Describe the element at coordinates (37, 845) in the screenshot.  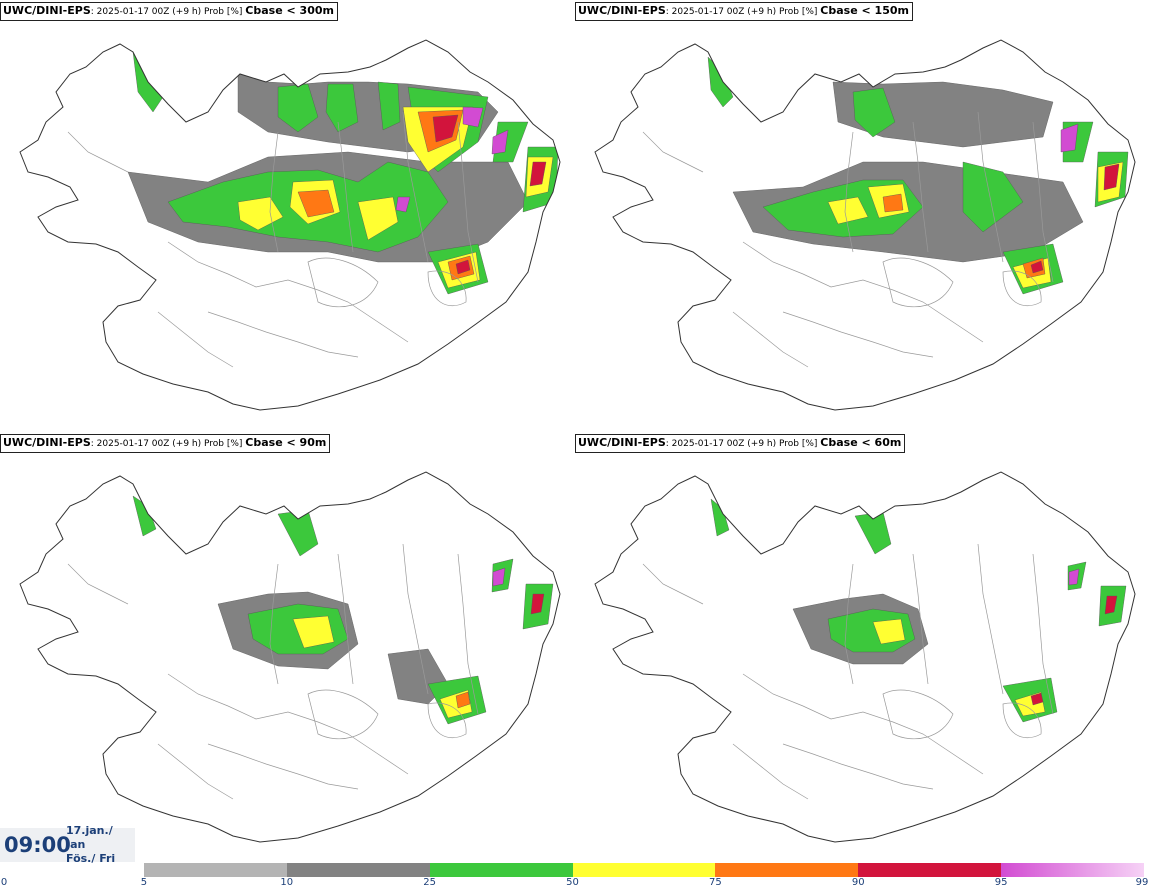
I see `valid-time: 09:00` at that location.